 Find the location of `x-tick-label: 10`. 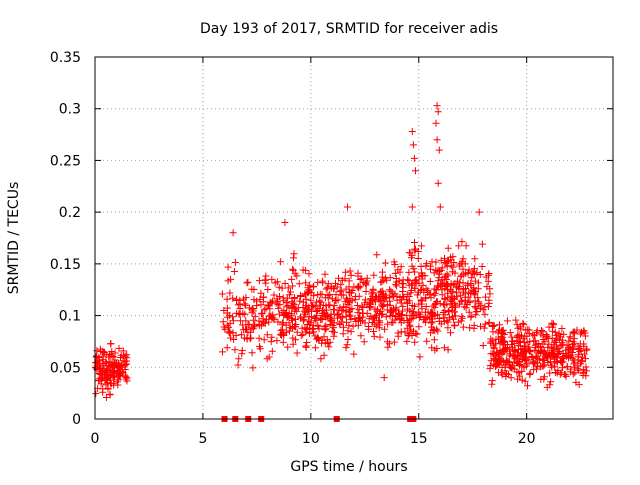

x-tick-label: 10 is located at coordinates (311, 439).